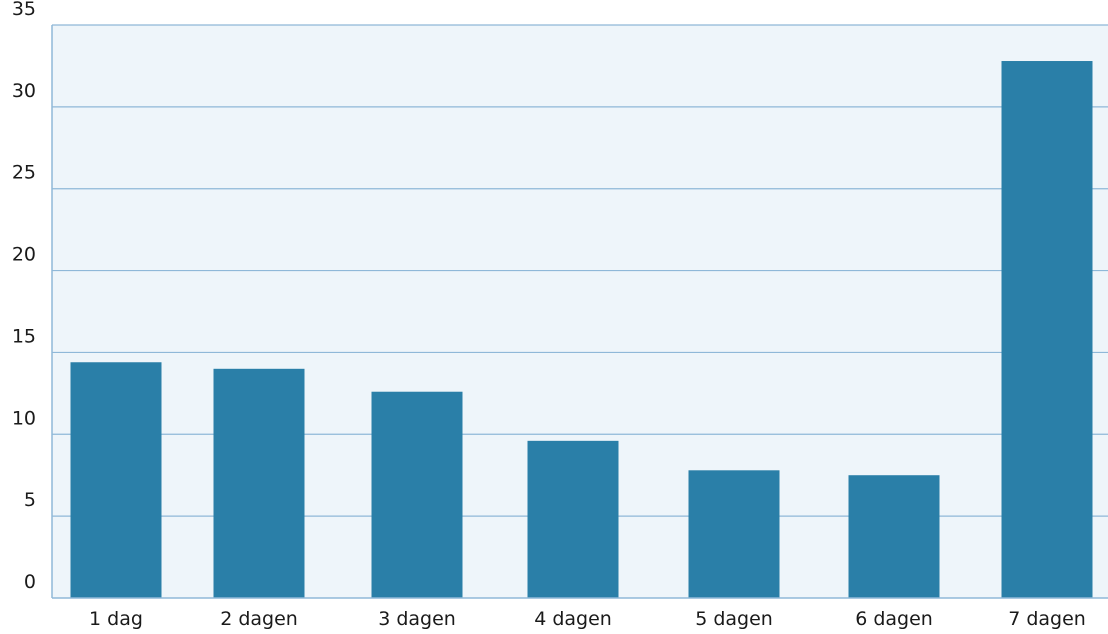 The image size is (1108, 634). What do you see at coordinates (30, 582) in the screenshot?
I see `y-tick-label: 0` at bounding box center [30, 582].